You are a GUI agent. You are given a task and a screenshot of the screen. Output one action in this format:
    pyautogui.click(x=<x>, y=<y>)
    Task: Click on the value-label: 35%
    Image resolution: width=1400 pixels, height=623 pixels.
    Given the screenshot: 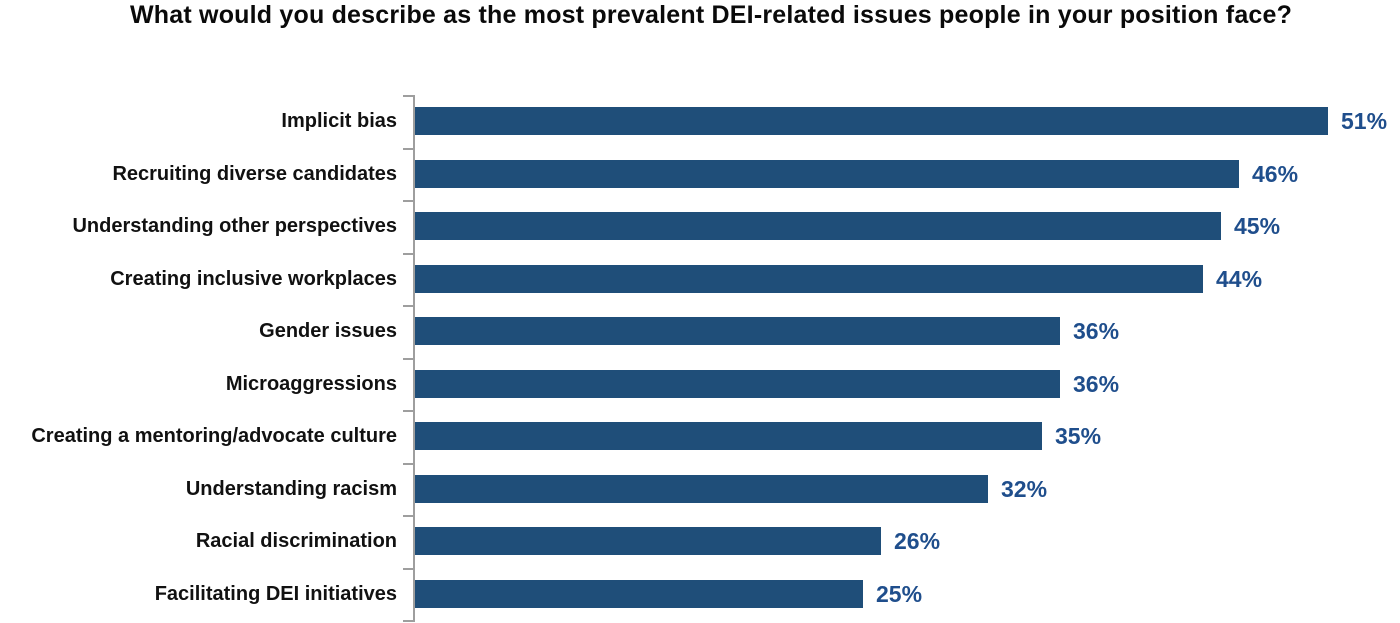 What is the action you would take?
    pyautogui.click(x=1078, y=436)
    